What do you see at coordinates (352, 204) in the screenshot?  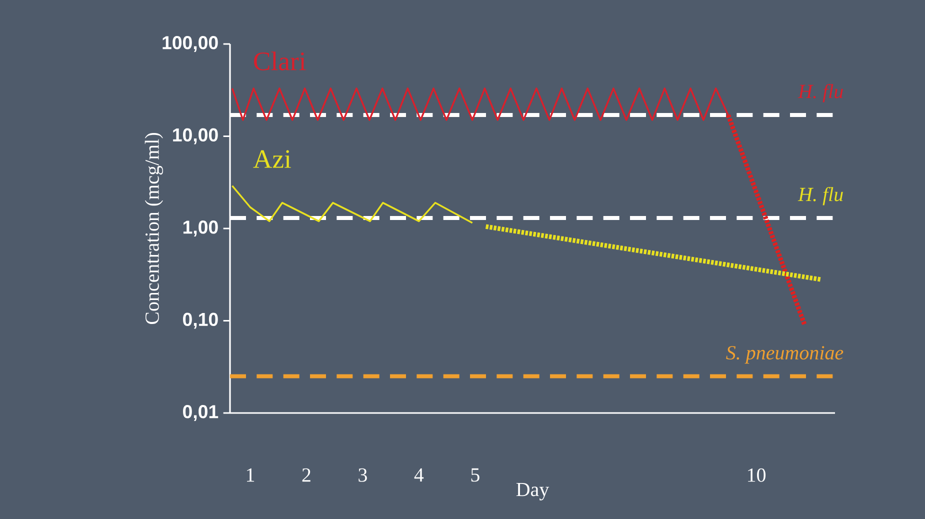 I see `line-series` at bounding box center [352, 204].